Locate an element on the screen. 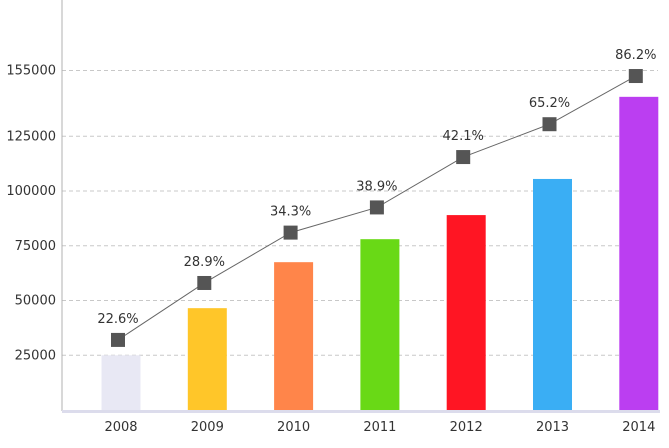  growth-marker-2013 is located at coordinates (549, 124).